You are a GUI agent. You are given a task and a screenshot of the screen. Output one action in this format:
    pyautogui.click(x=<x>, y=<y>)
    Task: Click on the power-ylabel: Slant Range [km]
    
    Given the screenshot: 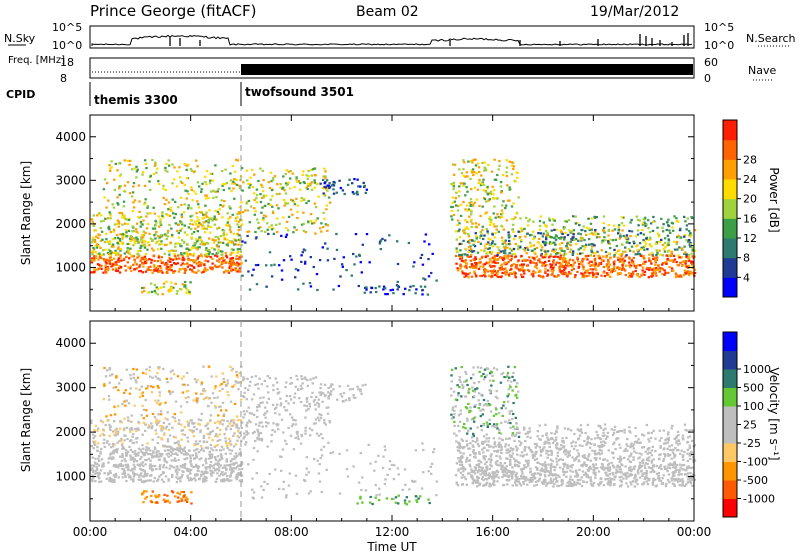 What is the action you would take?
    pyautogui.click(x=26, y=213)
    